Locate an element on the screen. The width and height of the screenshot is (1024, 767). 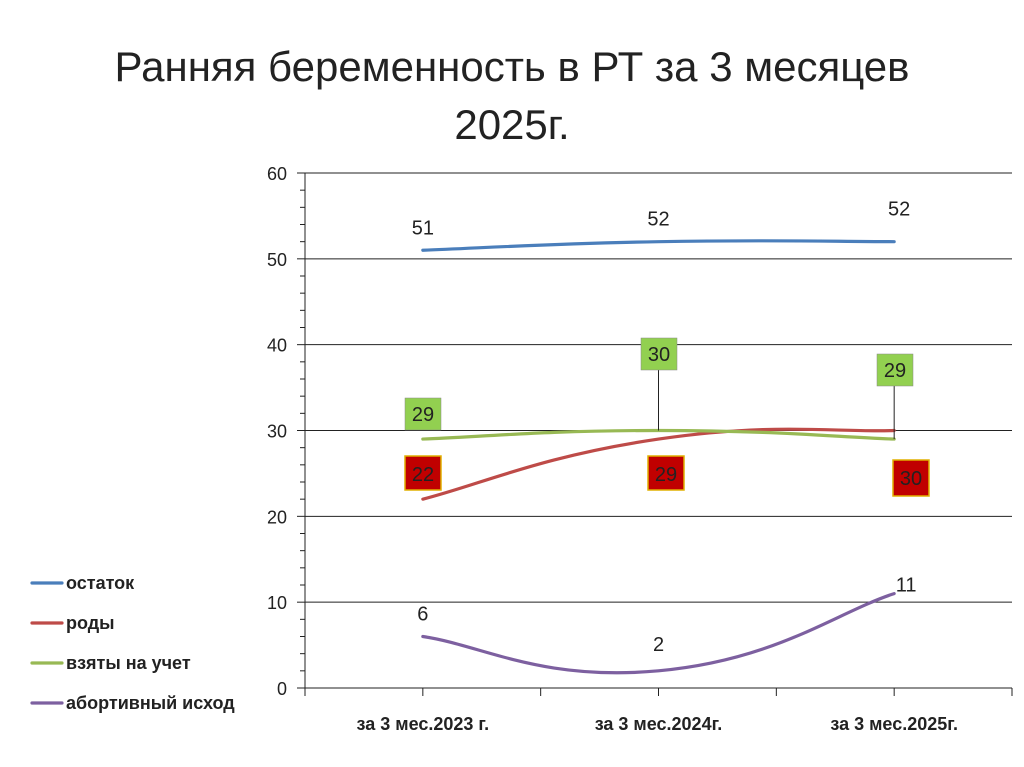
data-label: 6 is located at coordinates (422, 615).